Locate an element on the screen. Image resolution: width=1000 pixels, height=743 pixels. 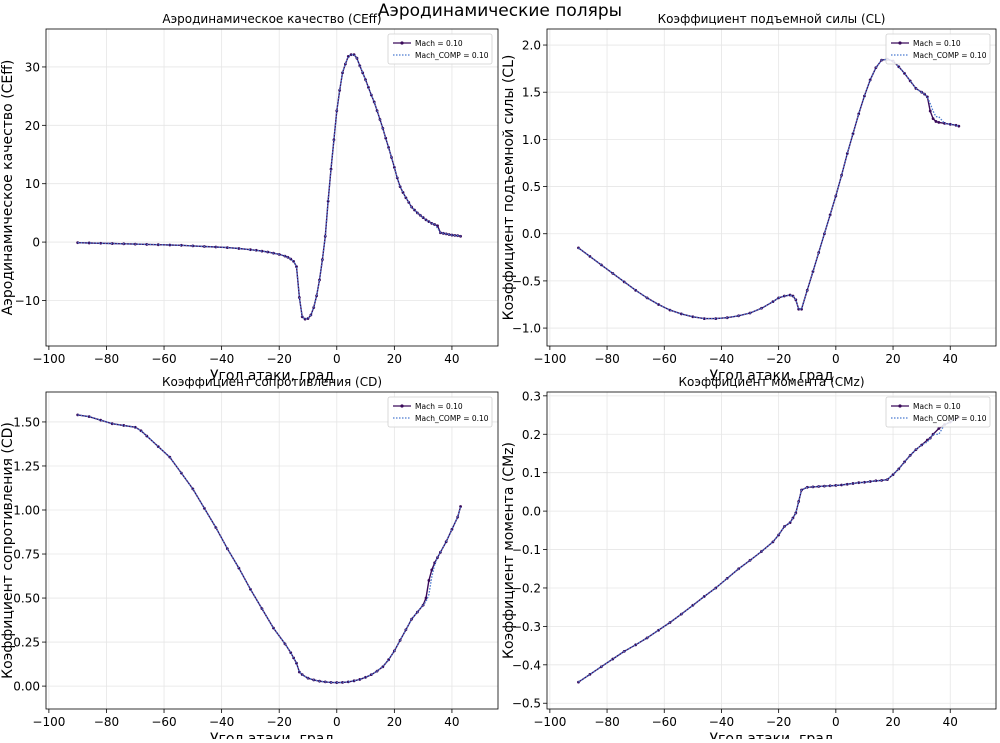
y-tick-label: −0.2 is located at coordinates (526, 588).